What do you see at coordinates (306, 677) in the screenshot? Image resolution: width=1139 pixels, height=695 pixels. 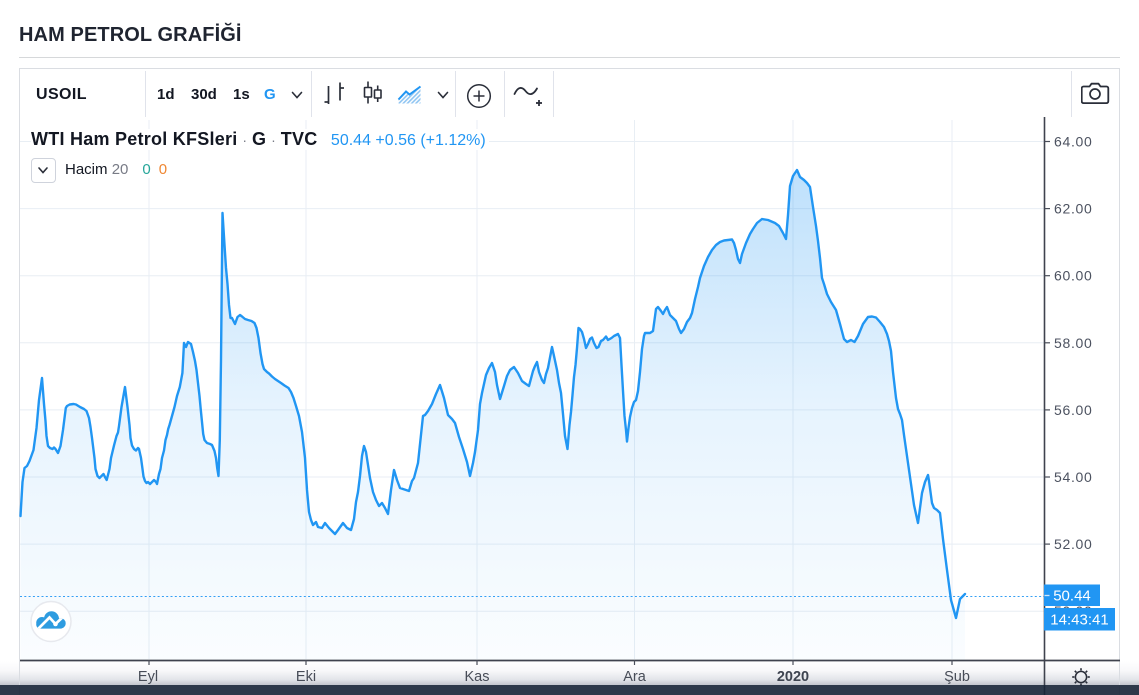 I see `svg-text: Eki` at bounding box center [306, 677].